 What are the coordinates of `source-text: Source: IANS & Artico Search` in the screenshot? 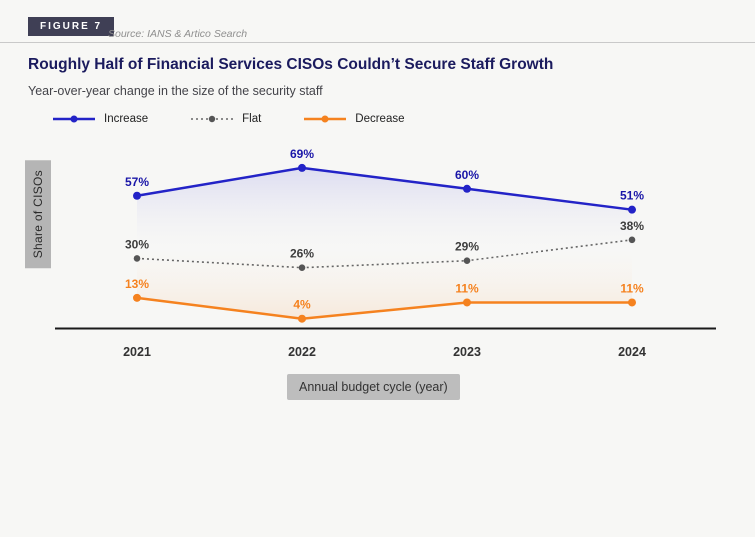 It's located at (178, 34).